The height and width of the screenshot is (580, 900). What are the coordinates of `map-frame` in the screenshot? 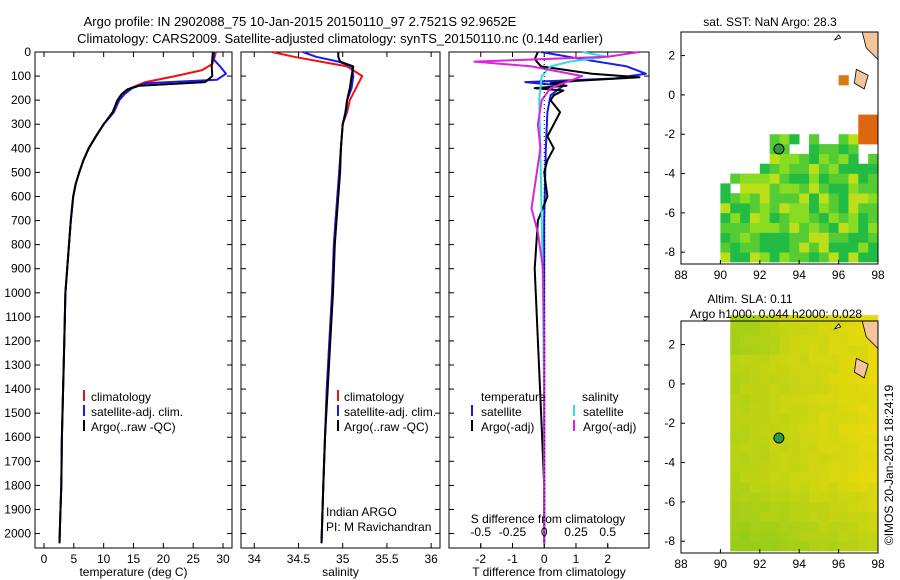 It's located at (779, 148).